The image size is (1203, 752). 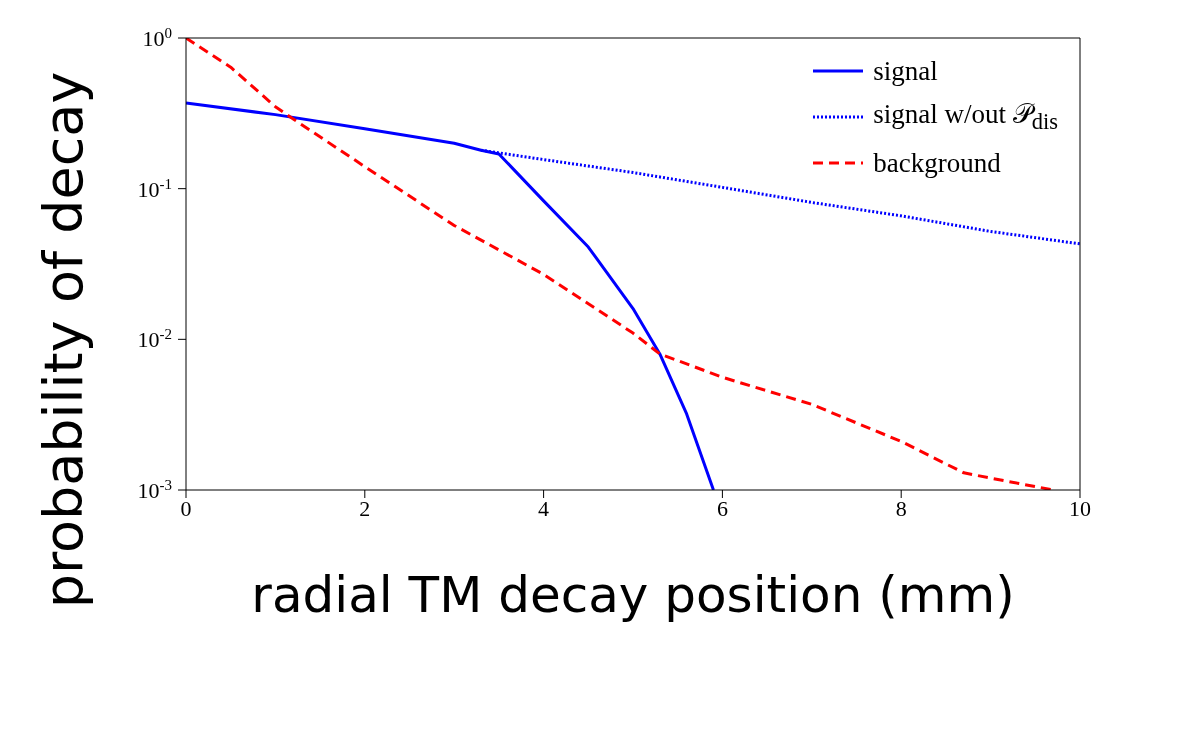 What do you see at coordinates (154, 490) in the screenshot?
I see `y-tick-label: 10$^{-3}$` at bounding box center [154, 490].